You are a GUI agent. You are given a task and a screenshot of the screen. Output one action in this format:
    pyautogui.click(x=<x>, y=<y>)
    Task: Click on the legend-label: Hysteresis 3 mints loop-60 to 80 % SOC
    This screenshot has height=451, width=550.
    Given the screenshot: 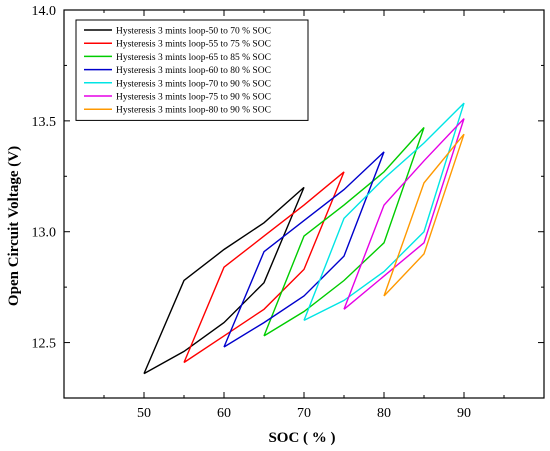 What is the action you would take?
    pyautogui.click(x=193, y=71)
    